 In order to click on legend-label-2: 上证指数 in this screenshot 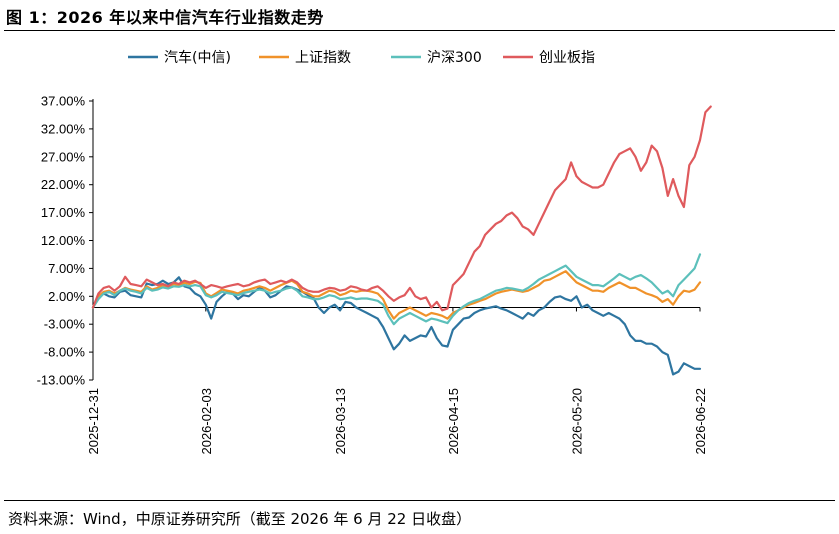, I will do `click(323, 58)`.